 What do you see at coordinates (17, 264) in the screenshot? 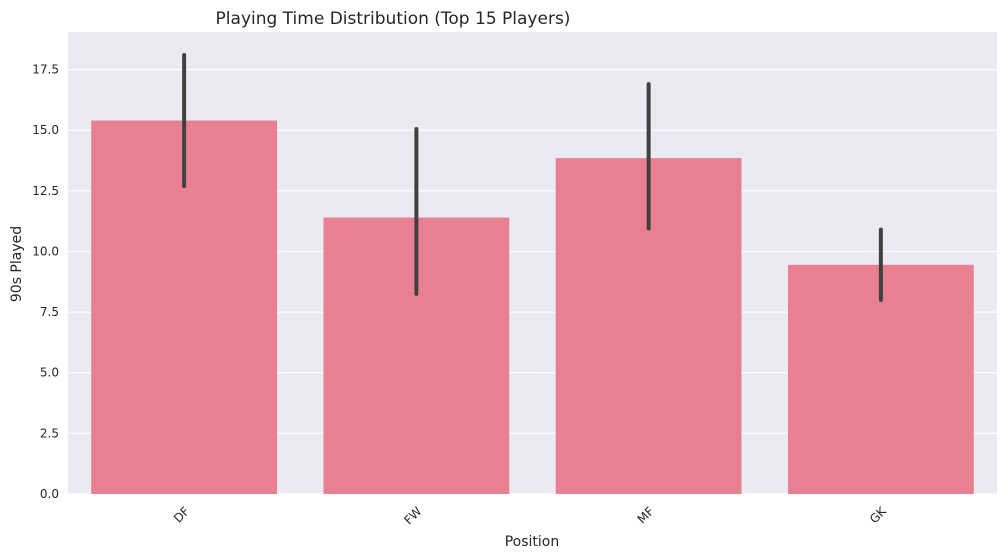
I see `y-axis-label: 90s Played` at bounding box center [17, 264].